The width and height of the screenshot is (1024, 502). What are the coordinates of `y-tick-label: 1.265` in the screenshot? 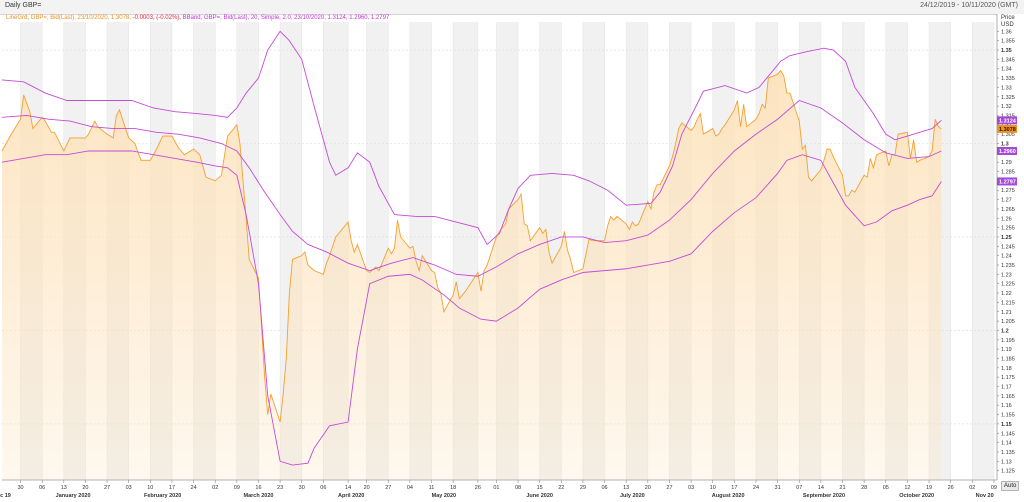 It's located at (1008, 210).